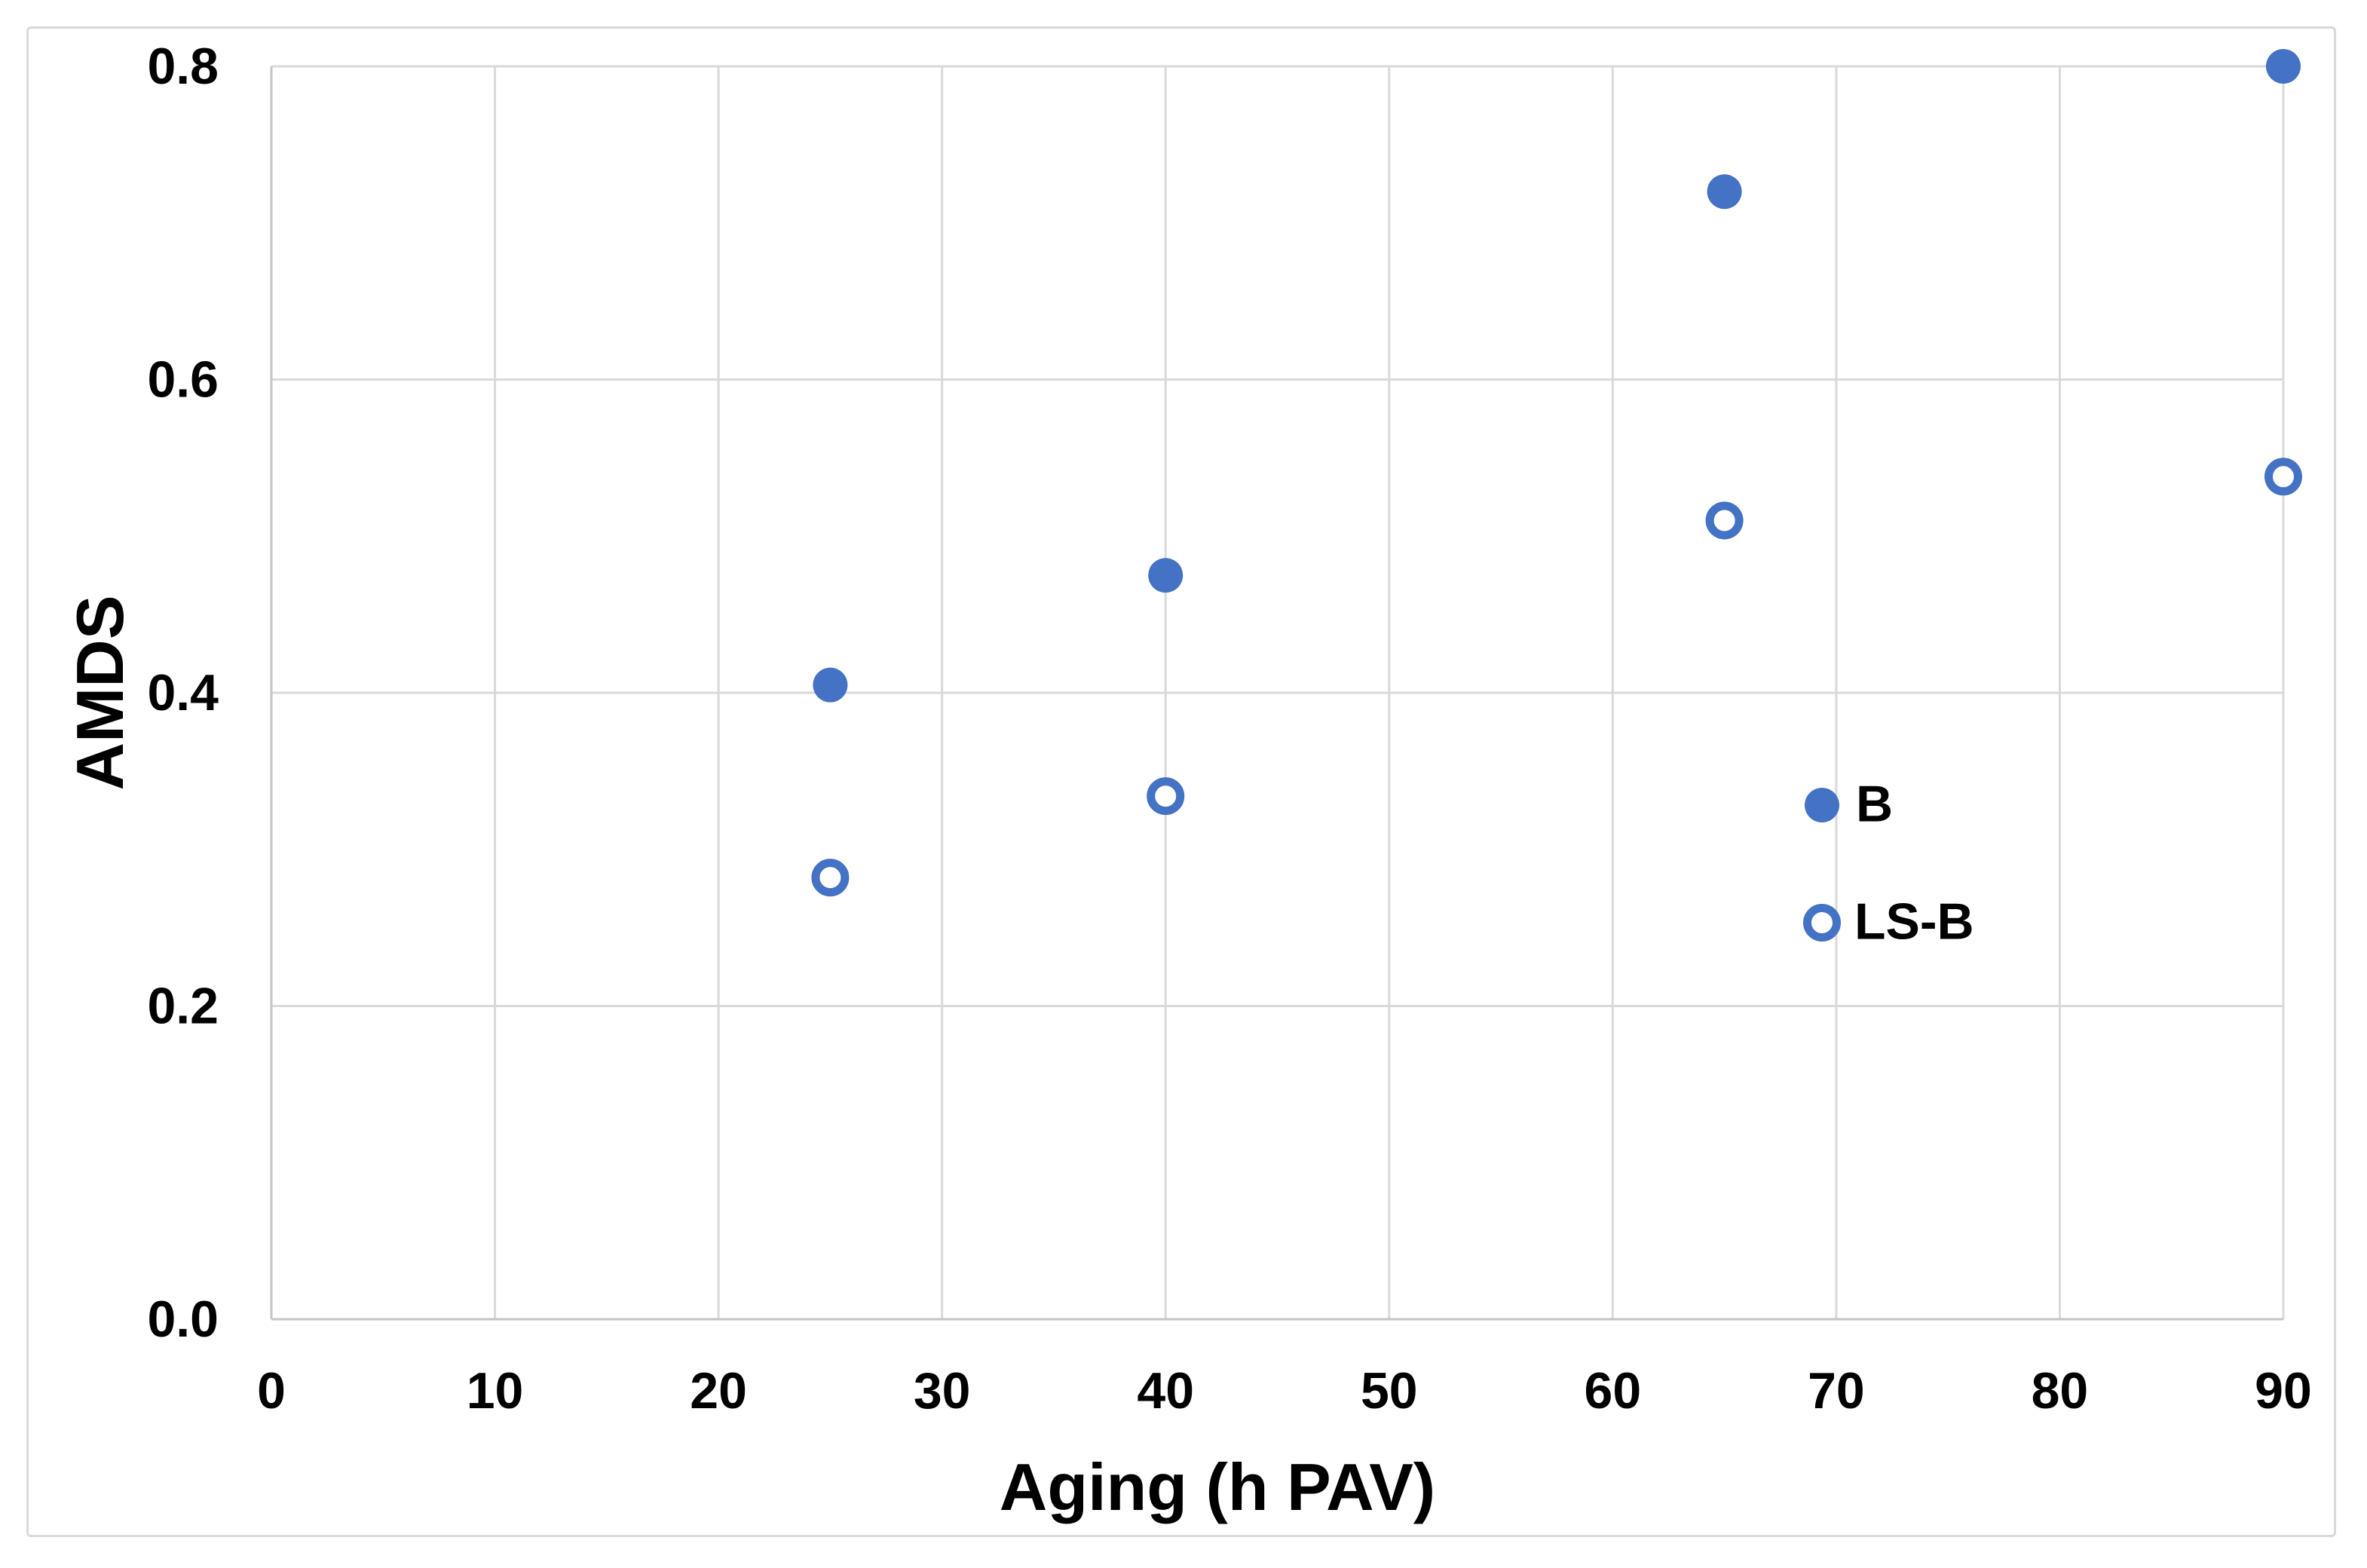 This screenshot has height=1568, width=2367. Describe the element at coordinates (1389, 1390) in the screenshot. I see `x-tick-label: 50` at that location.